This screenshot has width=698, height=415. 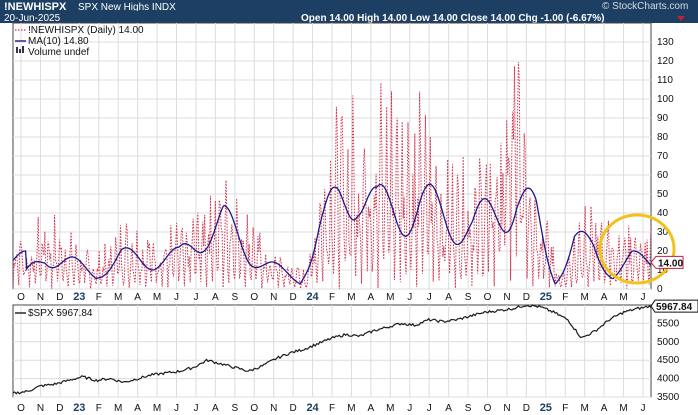 What do you see at coordinates (668, 379) in the screenshot?
I see `y-tick-label: 4000` at bounding box center [668, 379].